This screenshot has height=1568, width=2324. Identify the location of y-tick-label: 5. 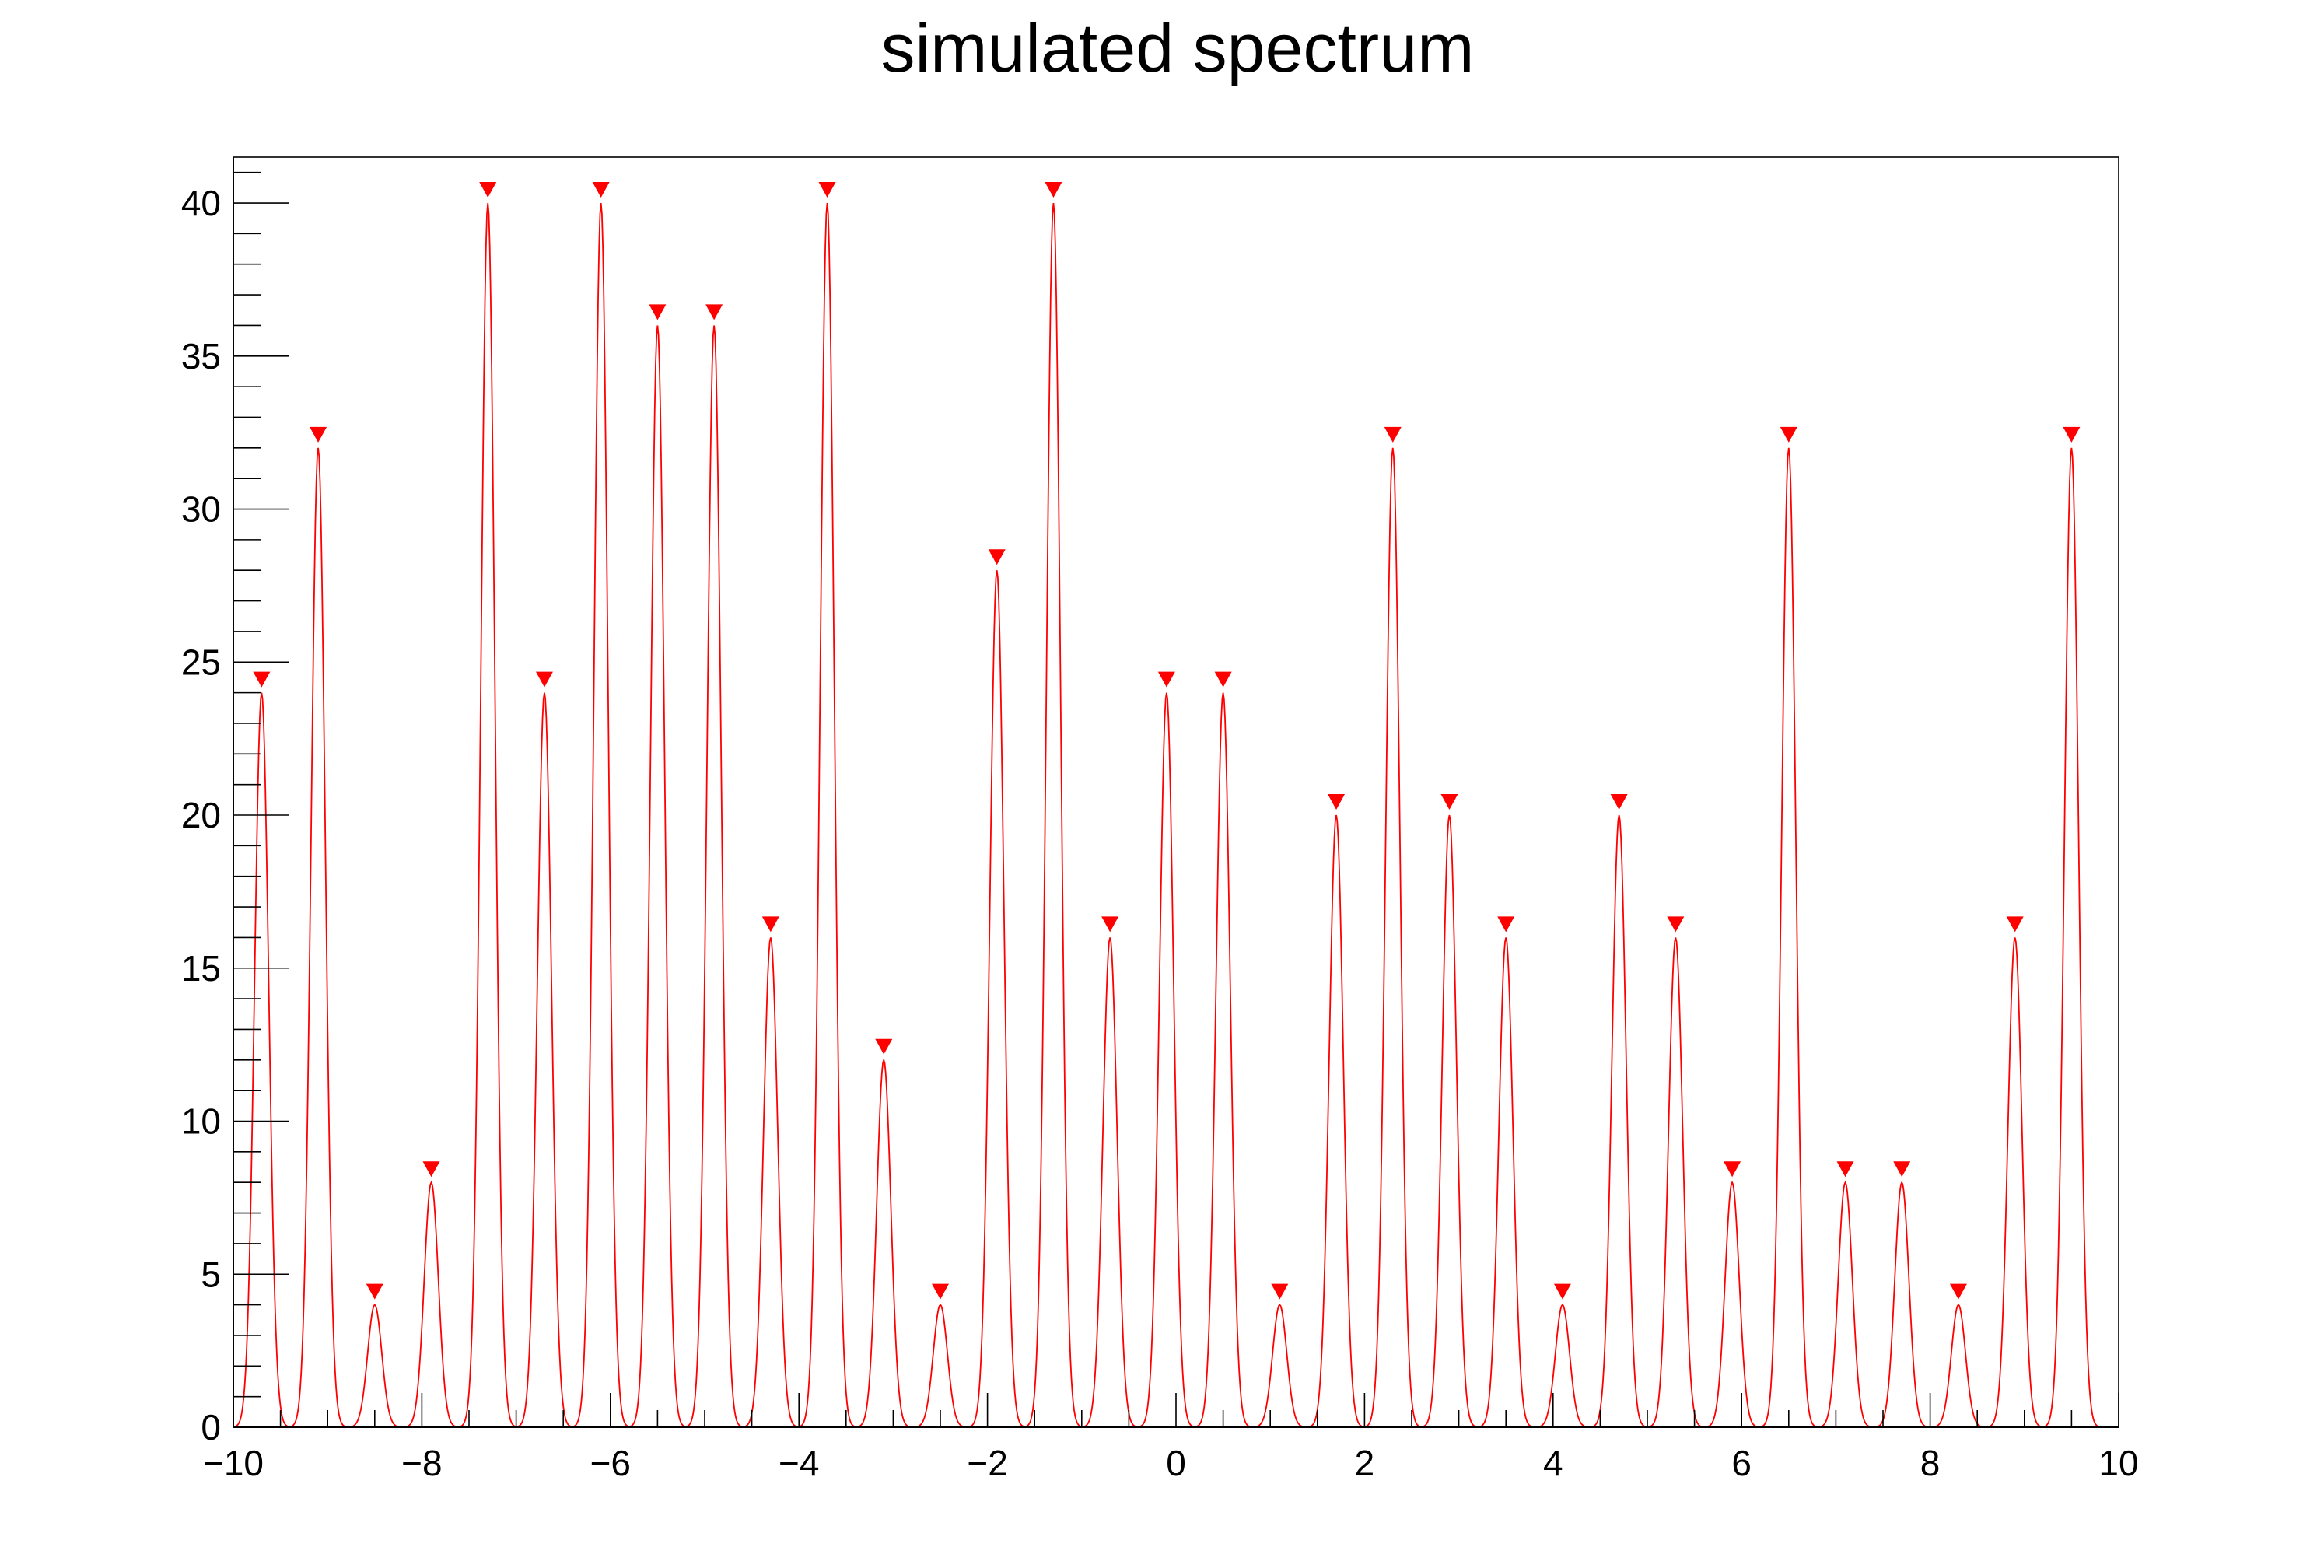
(211, 1274).